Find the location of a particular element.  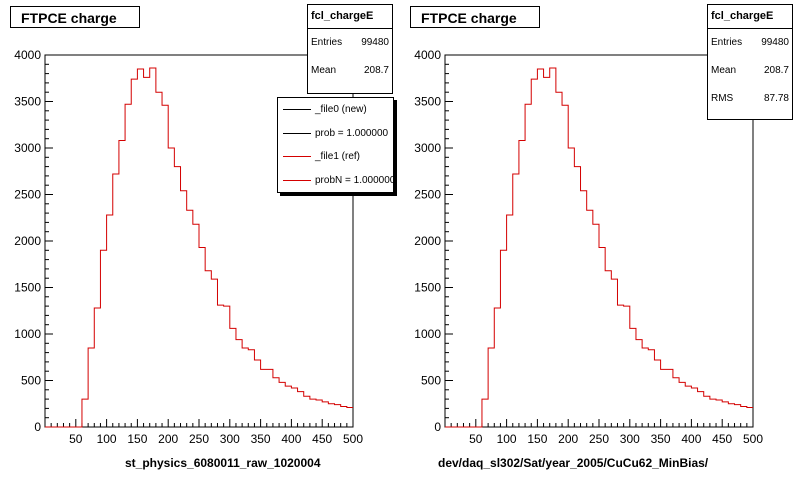

left-ytick-label: 2000 is located at coordinates (27, 241).